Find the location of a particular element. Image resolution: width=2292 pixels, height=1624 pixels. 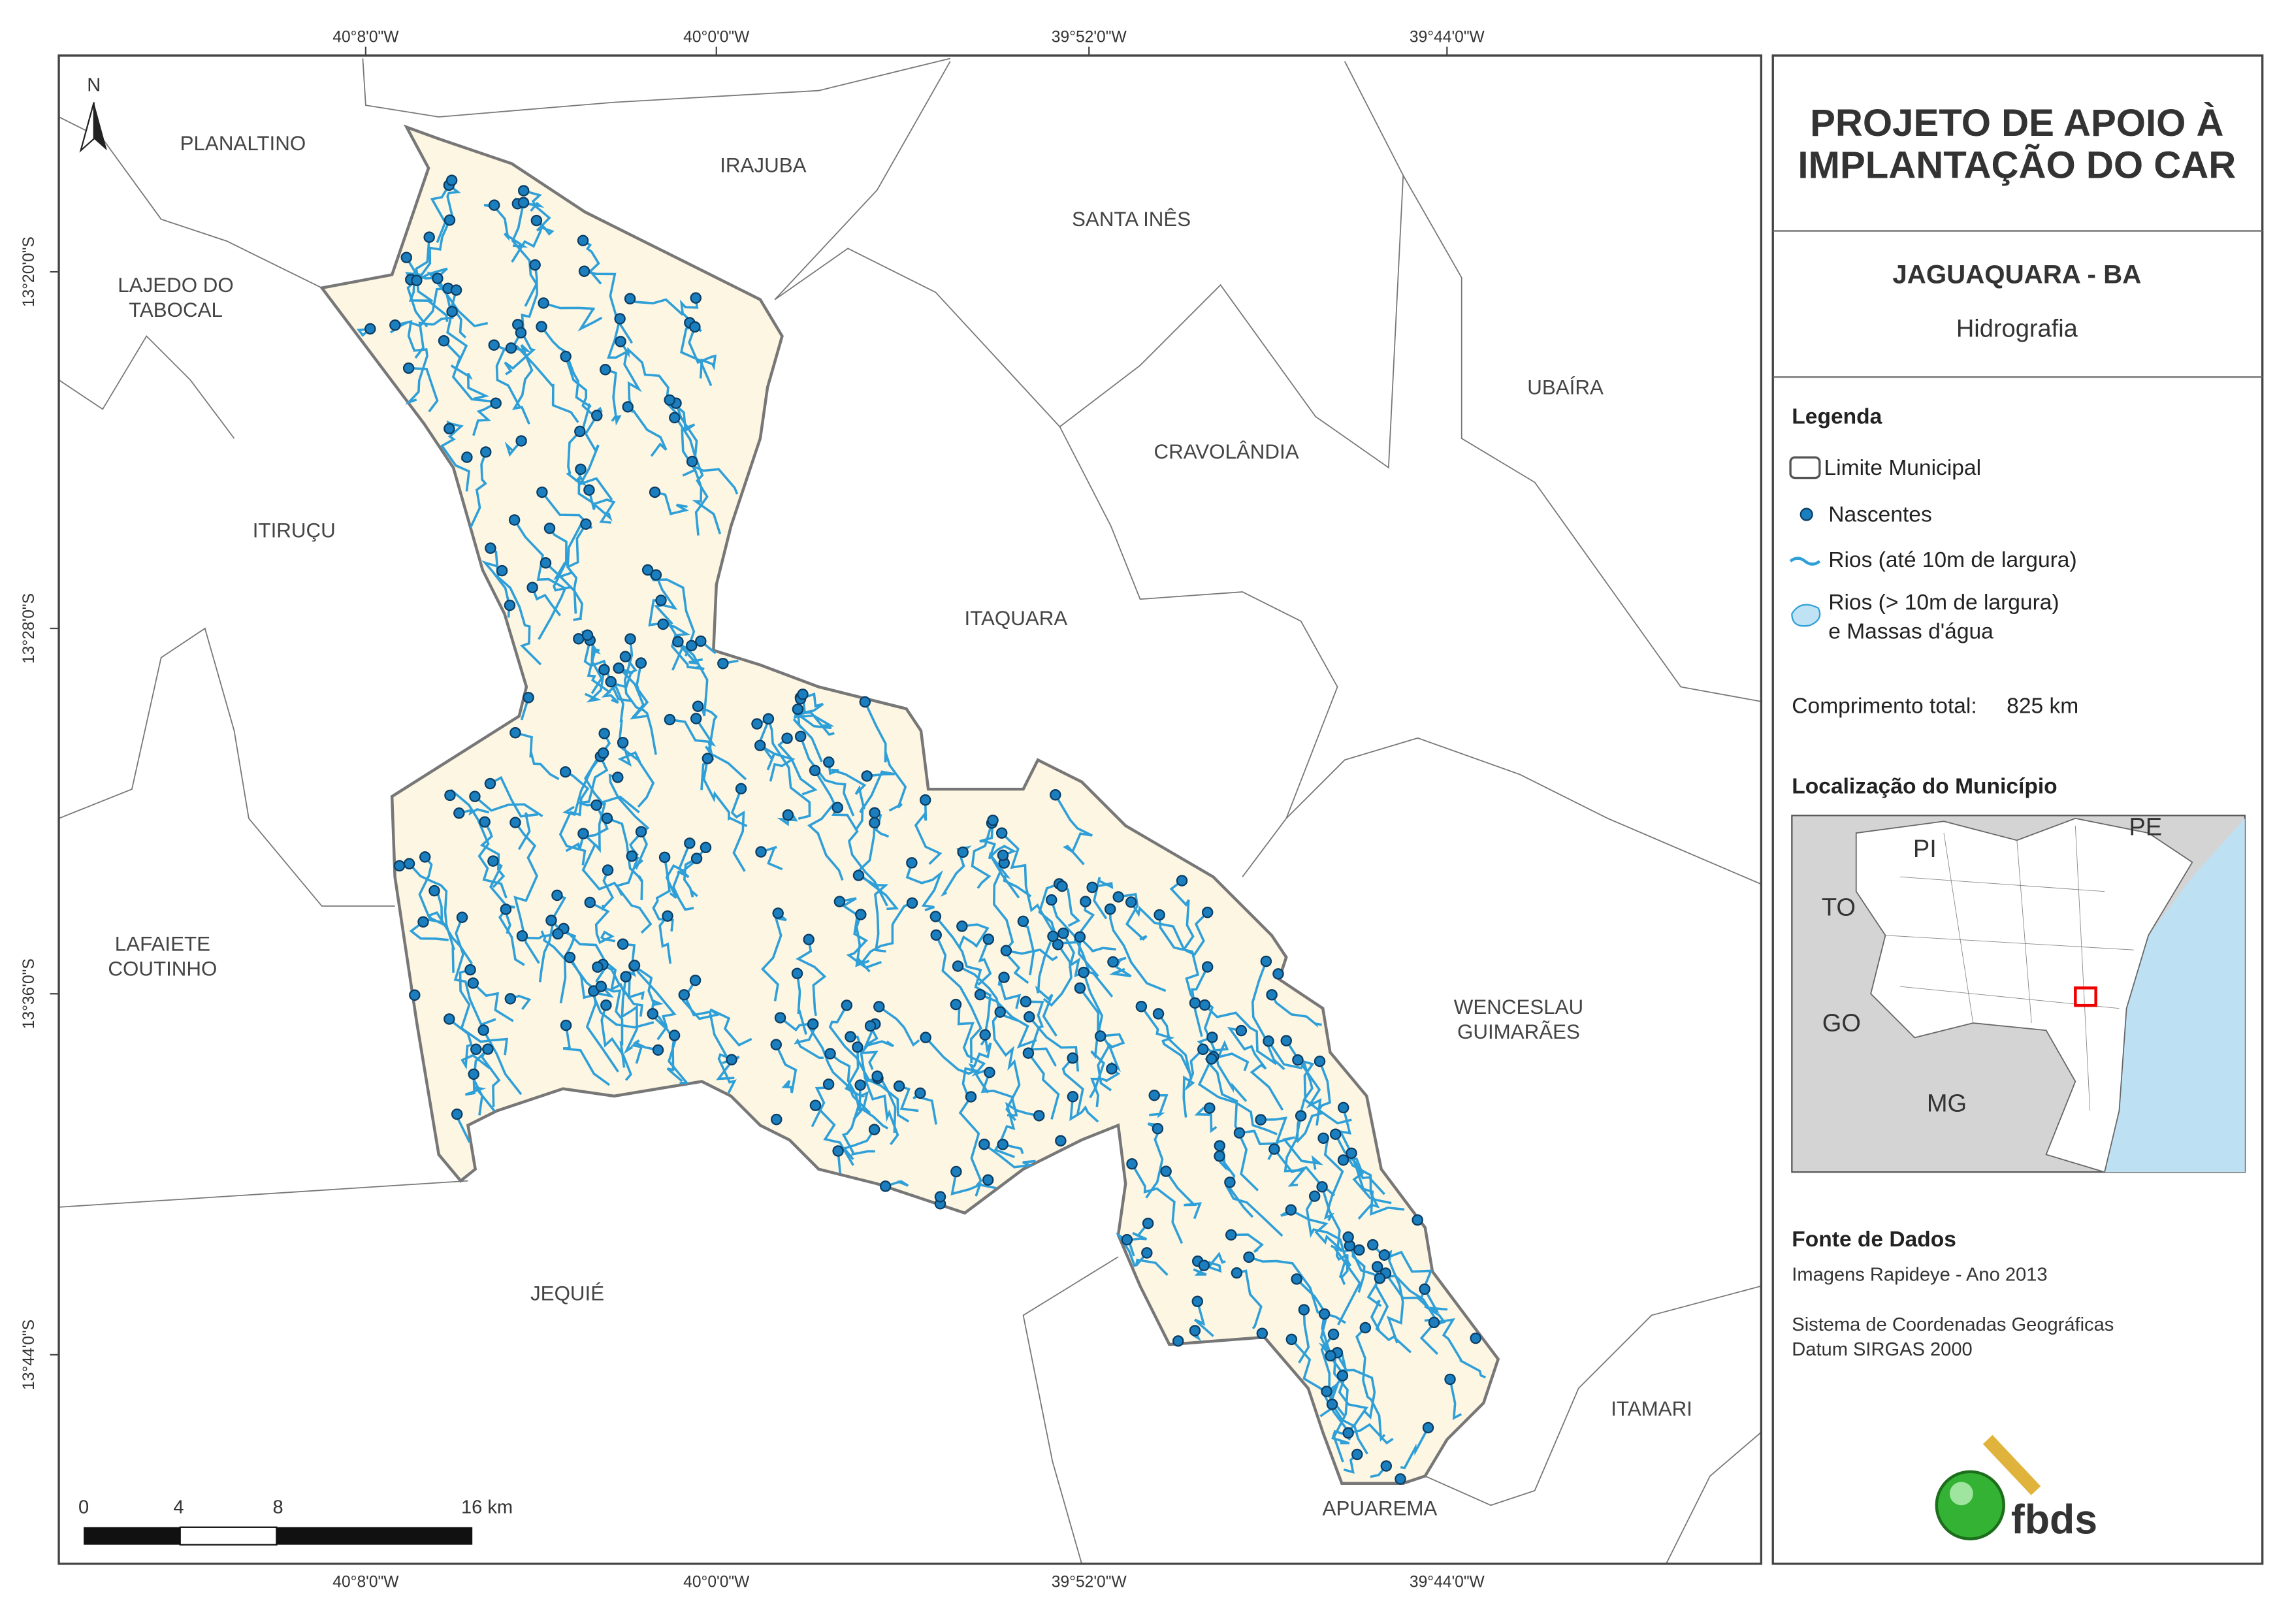

neighbor-label: ITAMARI is located at coordinates (1651, 1409).